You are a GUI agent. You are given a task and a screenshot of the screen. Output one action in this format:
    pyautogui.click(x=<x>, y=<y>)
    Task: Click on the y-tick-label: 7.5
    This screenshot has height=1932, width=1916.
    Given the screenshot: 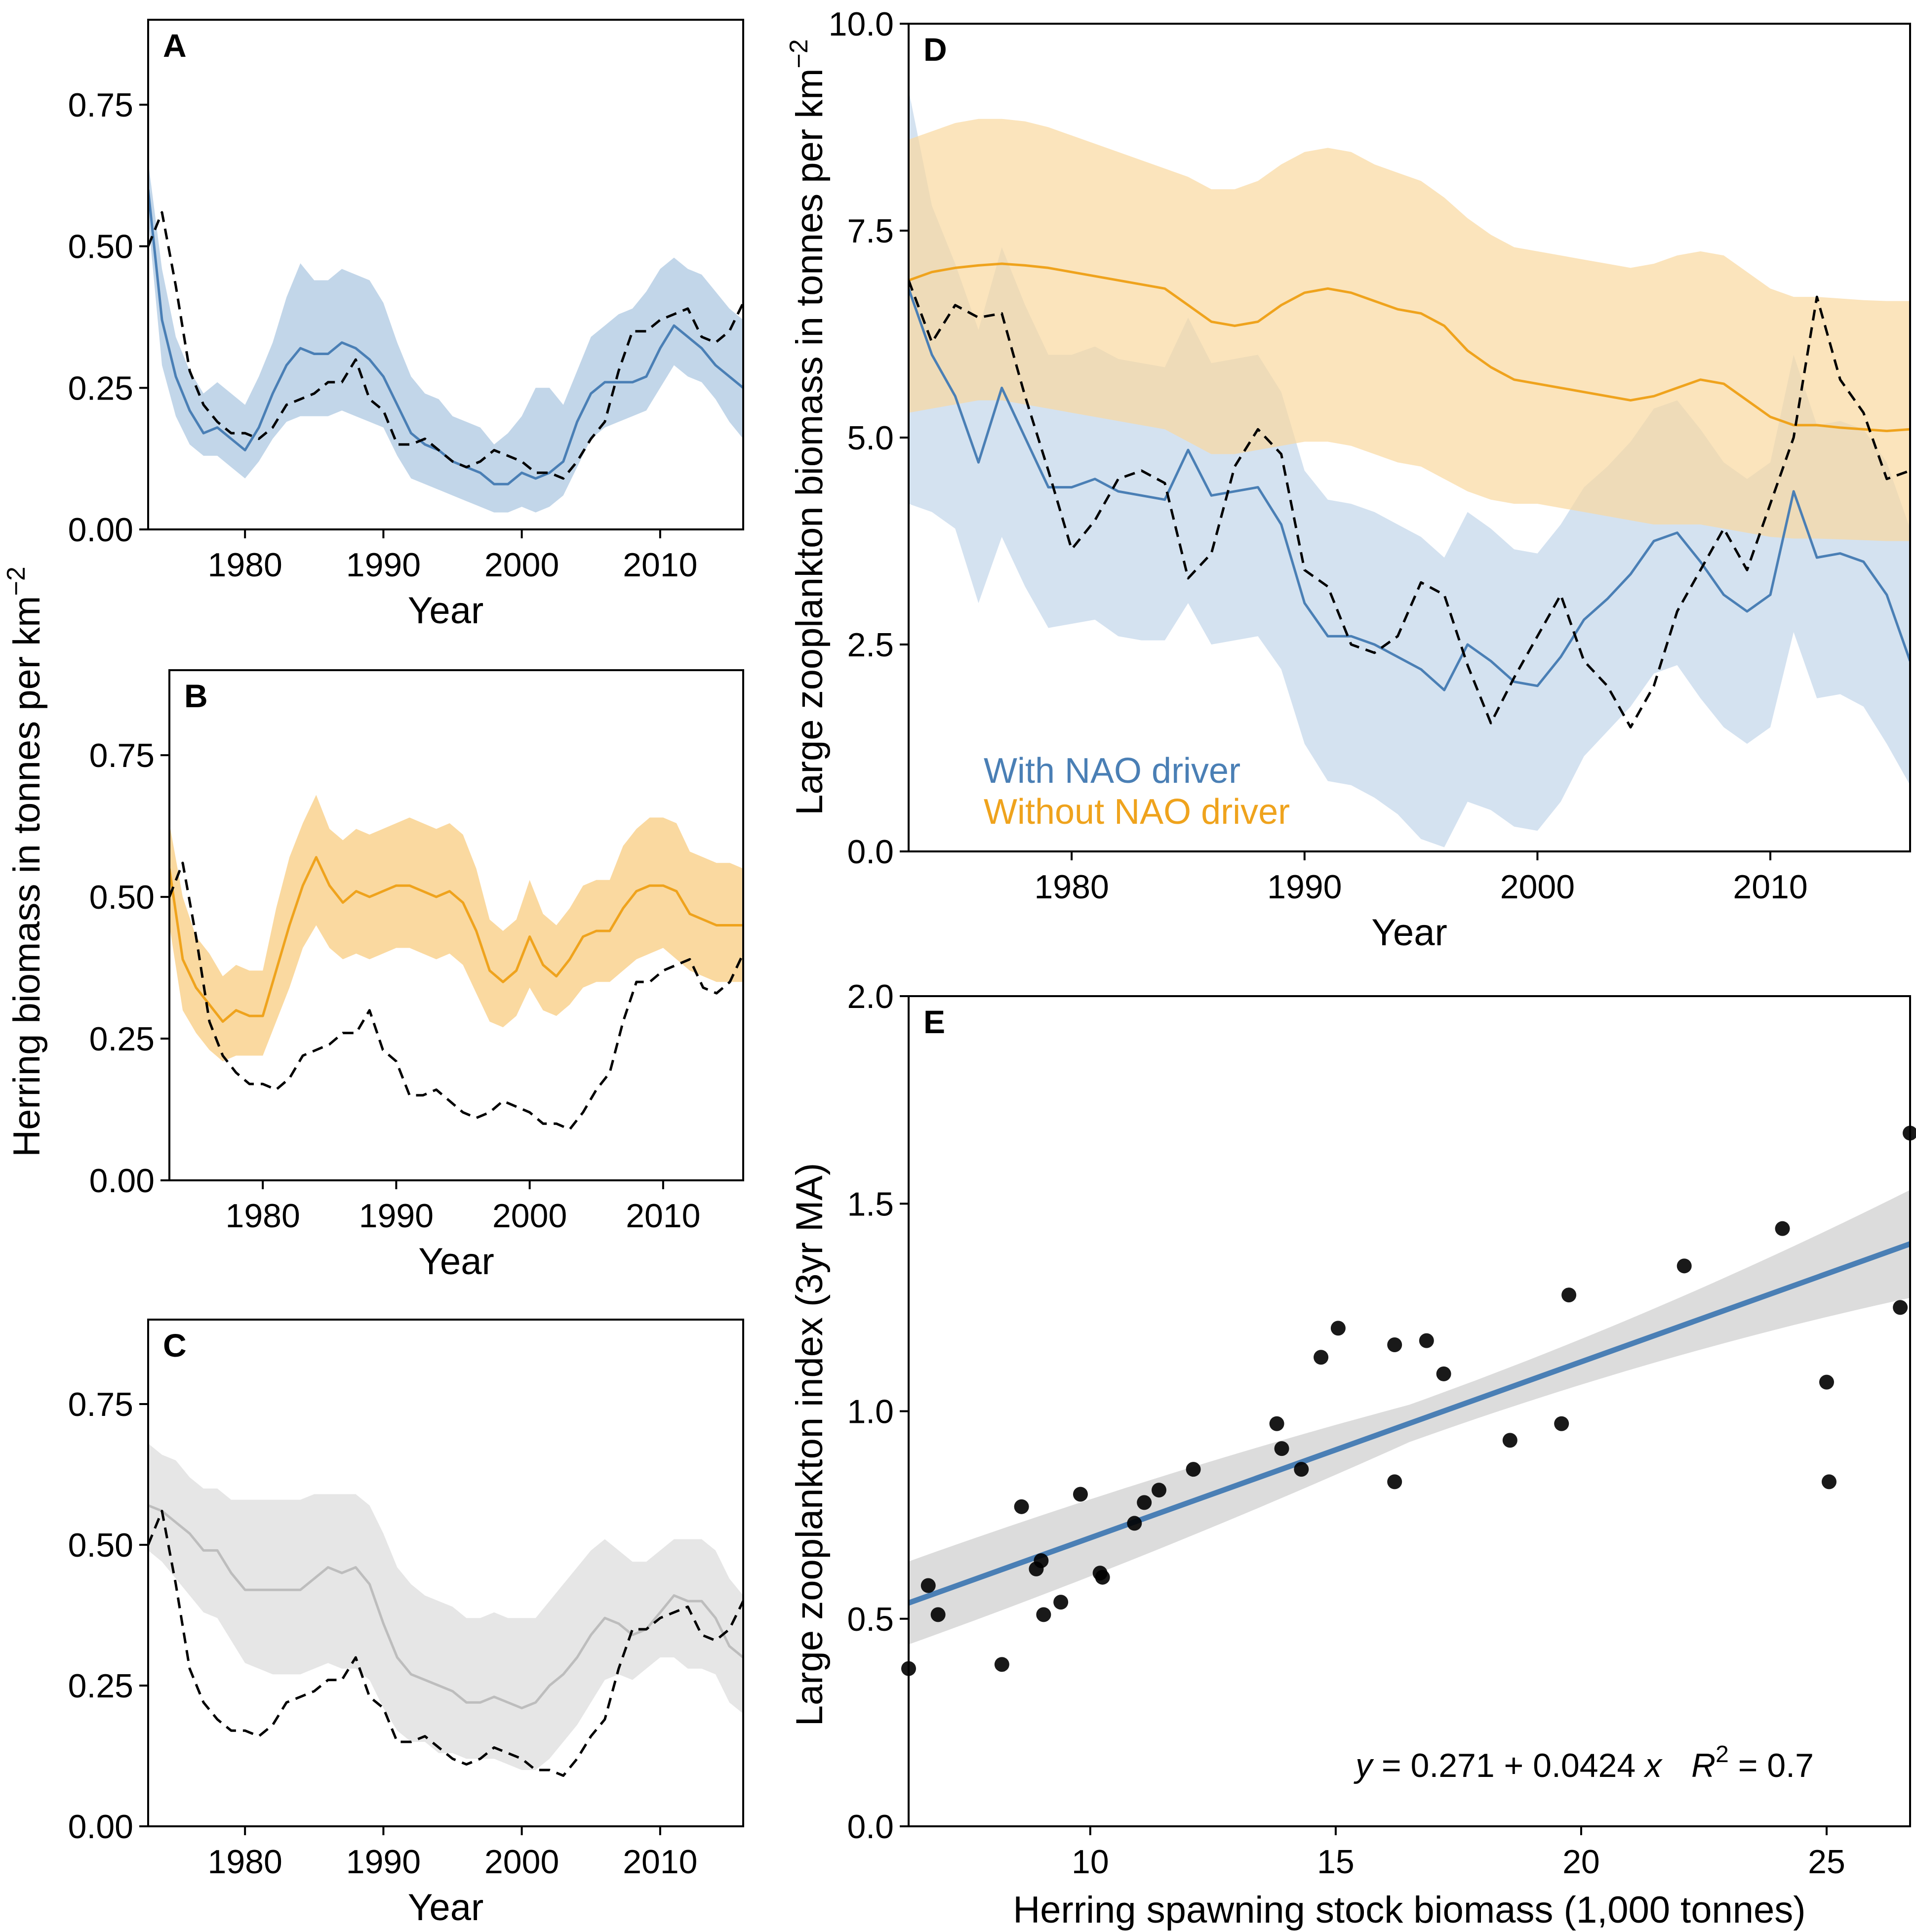 What is the action you would take?
    pyautogui.click(x=870, y=231)
    